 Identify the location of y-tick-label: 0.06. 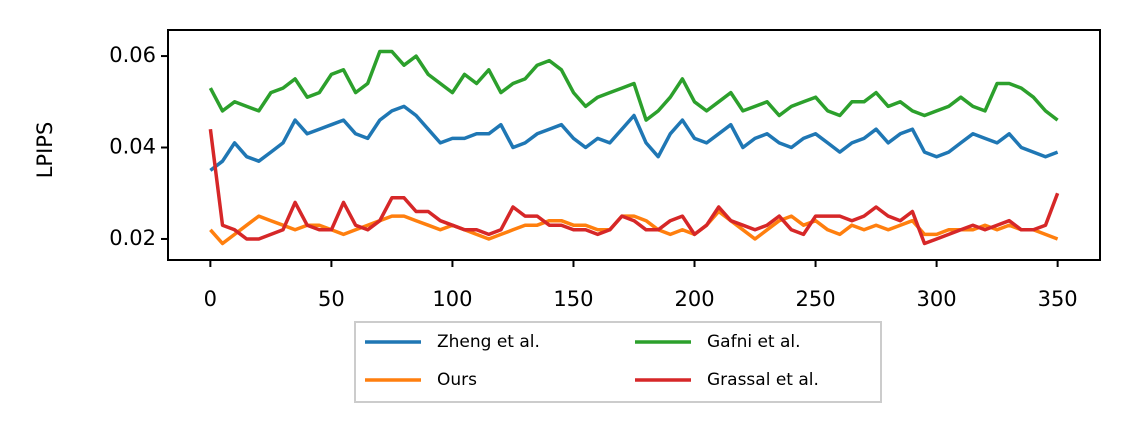
(132, 55).